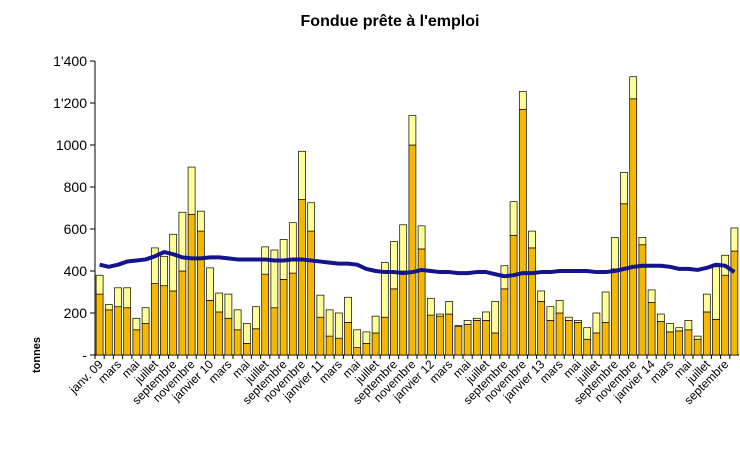 Image resolution: width=740 pixels, height=469 pixels. What do you see at coordinates (76, 271) in the screenshot?
I see `y-tick-label: 400` at bounding box center [76, 271].